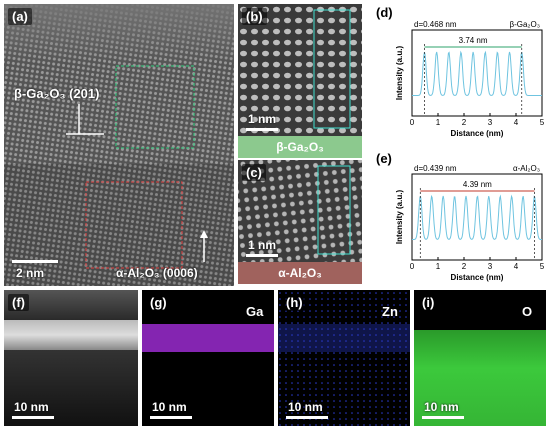 This screenshot has height=430, width=550. Describe the element at coordinates (300, 273) in the screenshot. I see `material-bar-c: α-Al₂O₃` at that location.